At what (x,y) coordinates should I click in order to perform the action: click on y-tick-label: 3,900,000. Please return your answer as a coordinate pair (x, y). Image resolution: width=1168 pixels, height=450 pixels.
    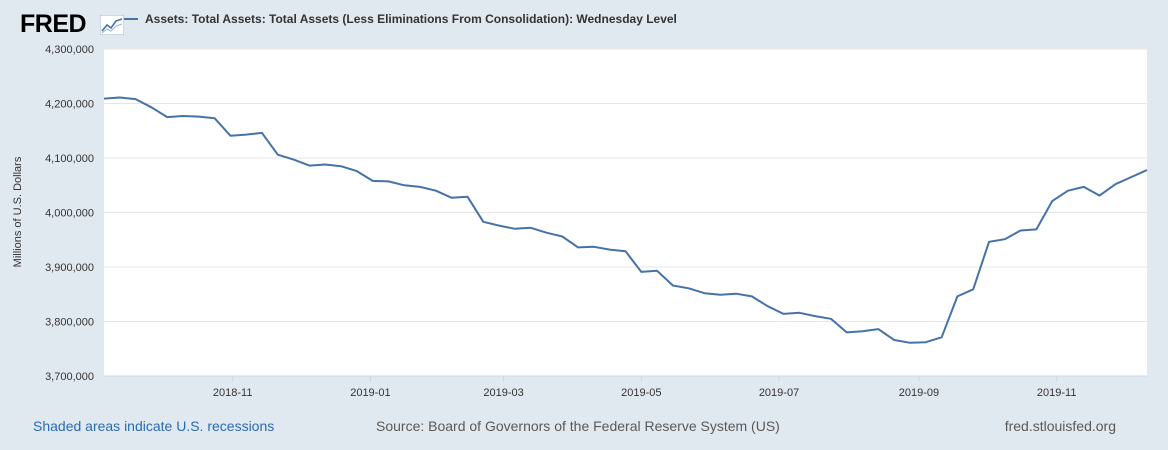
    Looking at the image, I should click on (69, 268).